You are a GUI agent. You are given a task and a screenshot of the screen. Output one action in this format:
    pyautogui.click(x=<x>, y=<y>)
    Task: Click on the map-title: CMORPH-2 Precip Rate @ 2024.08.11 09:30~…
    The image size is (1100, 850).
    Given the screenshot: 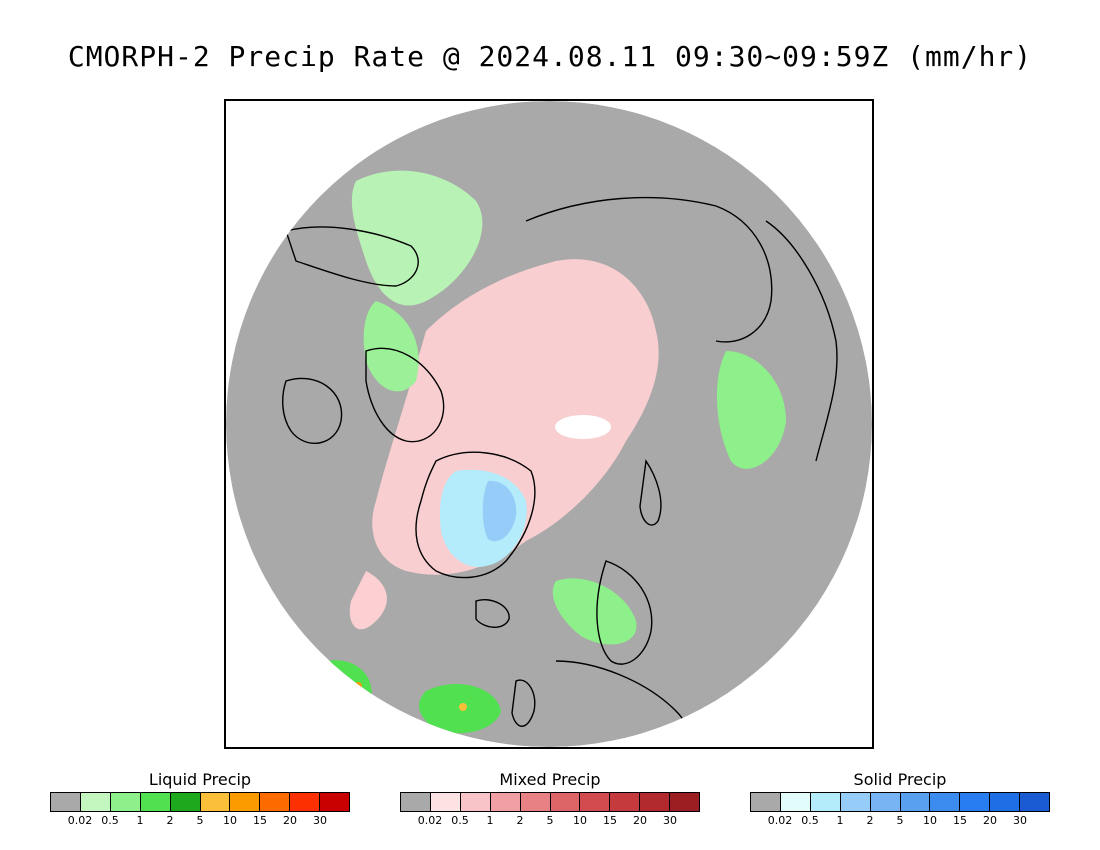 What is the action you would take?
    pyautogui.click(x=550, y=56)
    